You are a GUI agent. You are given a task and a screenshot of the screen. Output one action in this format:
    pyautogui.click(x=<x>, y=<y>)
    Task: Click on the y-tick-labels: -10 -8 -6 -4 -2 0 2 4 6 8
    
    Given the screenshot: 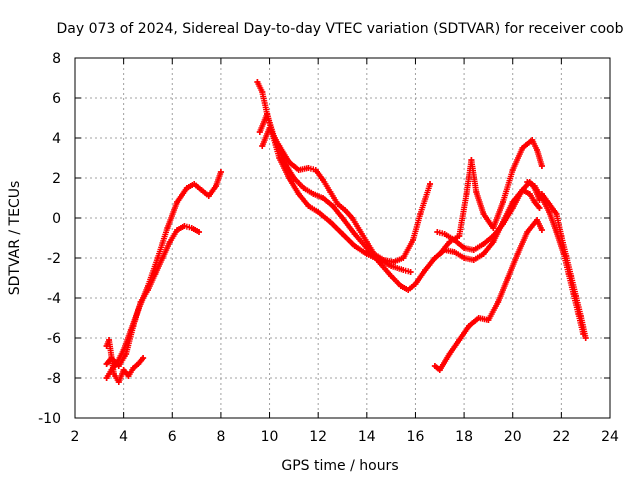 What is the action you would take?
    pyautogui.click(x=49, y=239)
    